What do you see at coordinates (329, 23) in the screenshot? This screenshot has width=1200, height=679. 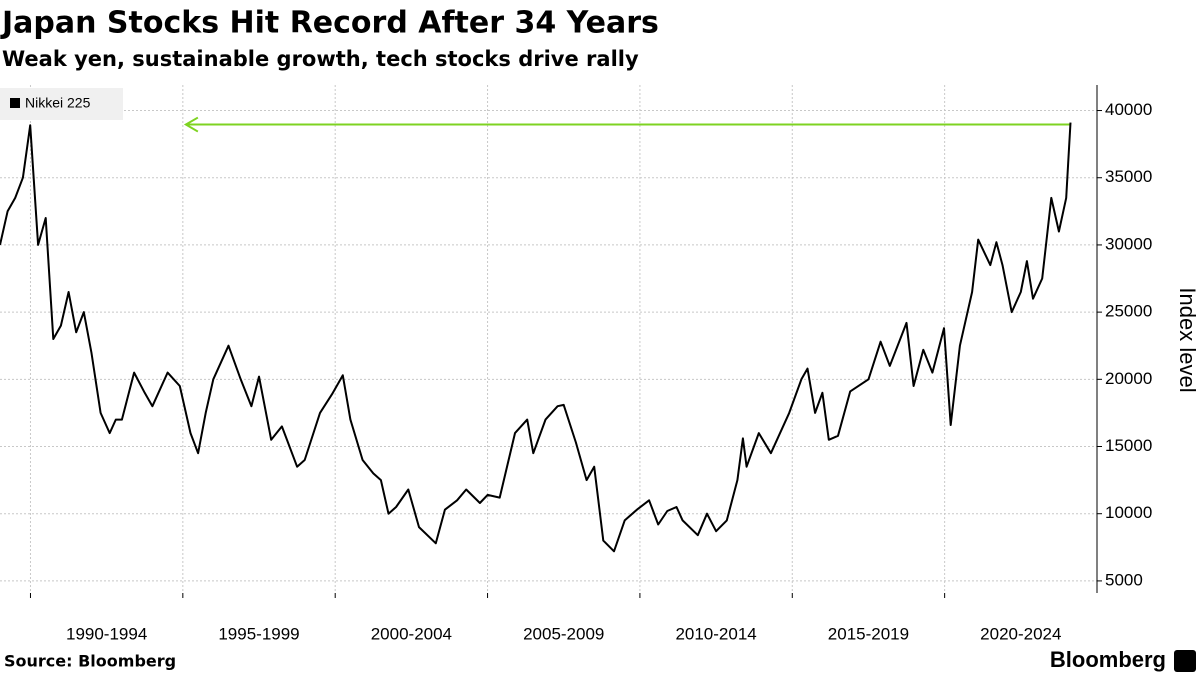 I see `chart-title: Japan Stocks Hit Record After 34 Years` at bounding box center [329, 23].